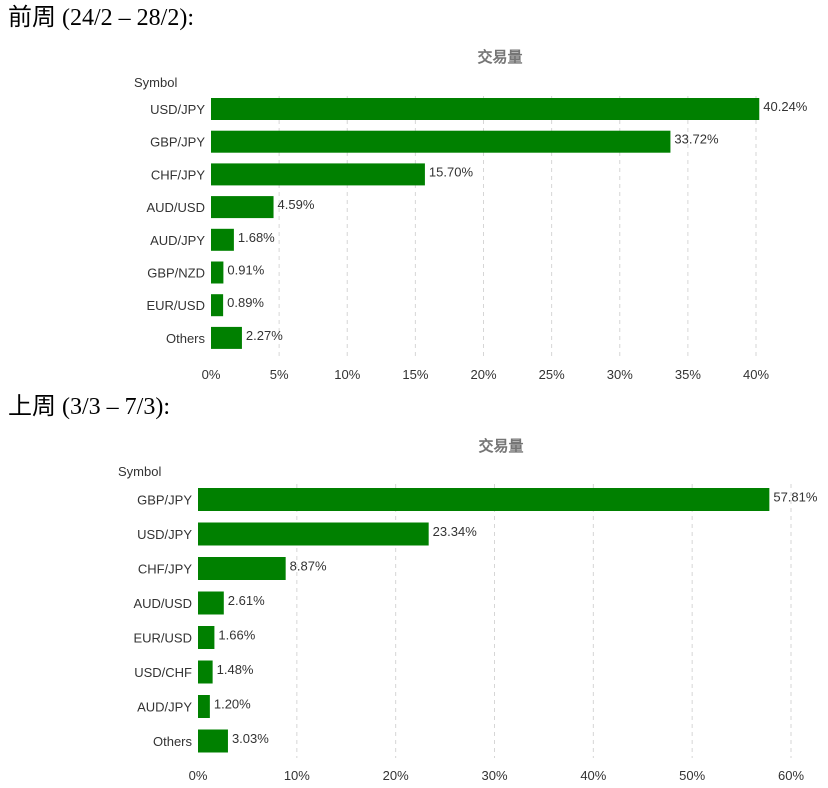 Image resolution: width=828 pixels, height=788 pixels. I want to click on bar-value-label: 2.27%, so click(264, 335).